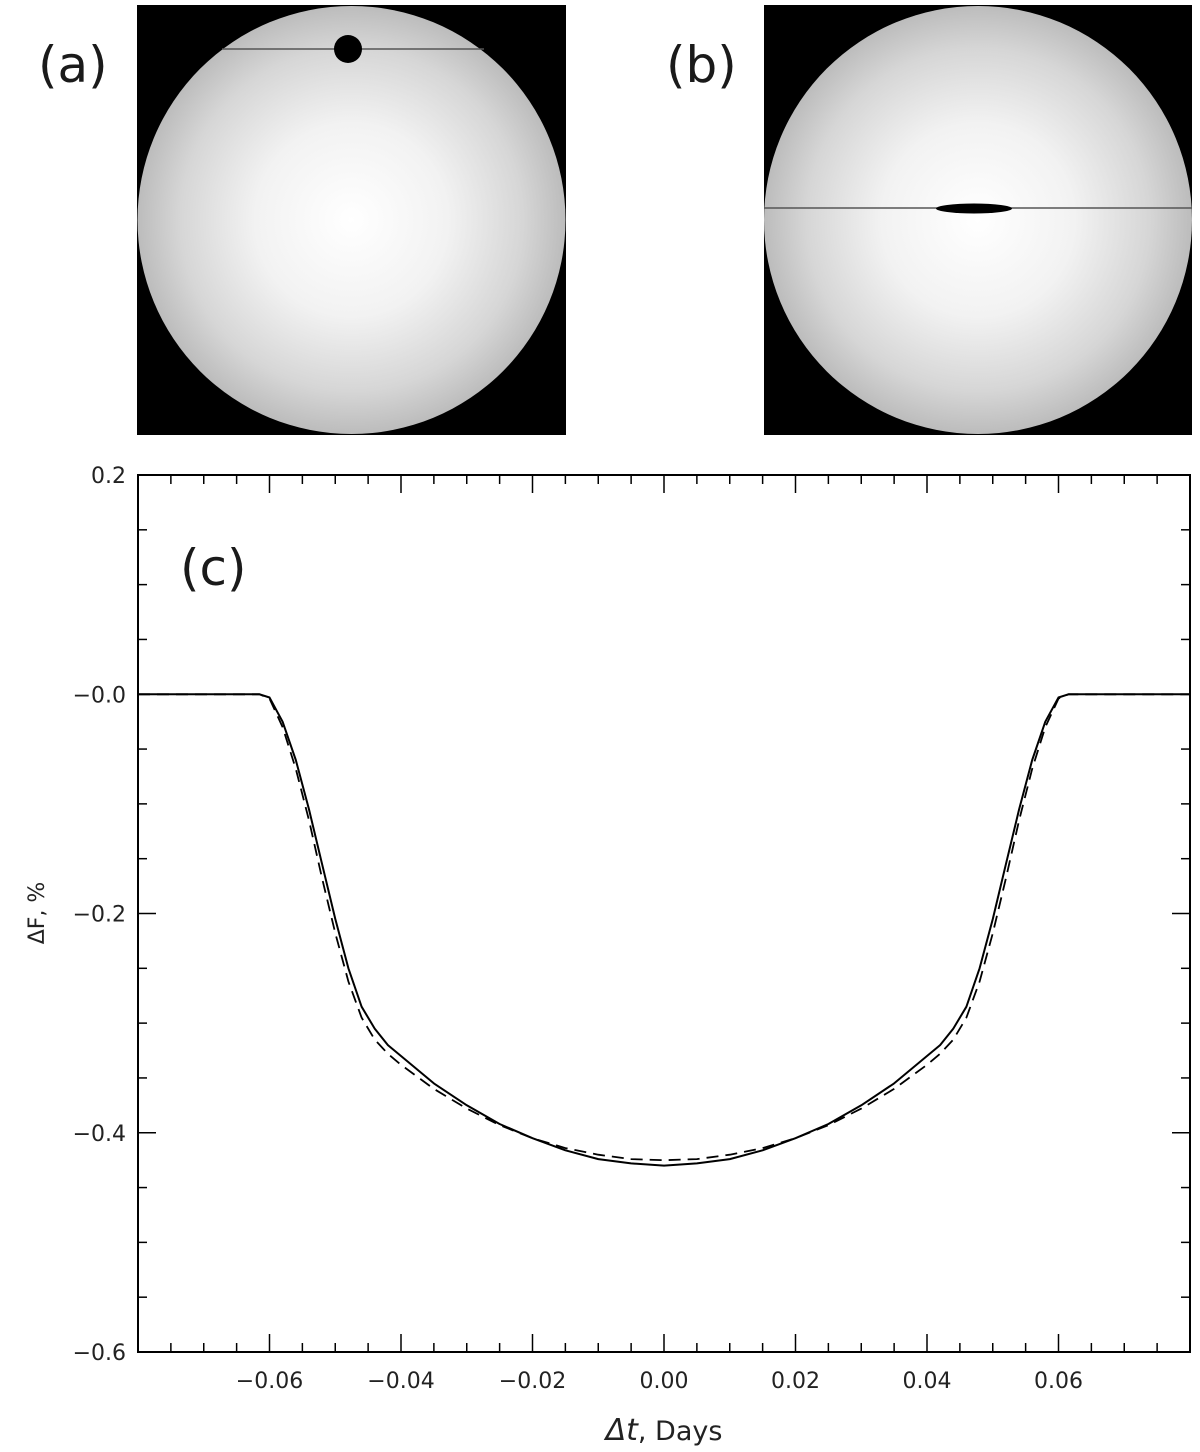 The width and height of the screenshot is (1200, 1452). I want to click on panel-b: (b), so click(929, 220).